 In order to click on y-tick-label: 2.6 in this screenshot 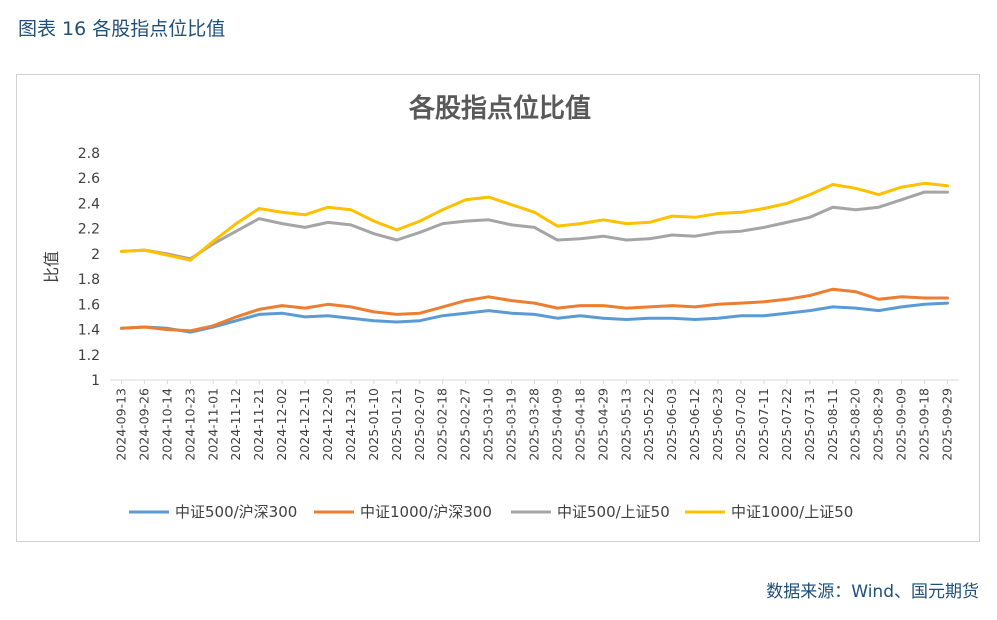, I will do `click(89, 179)`.